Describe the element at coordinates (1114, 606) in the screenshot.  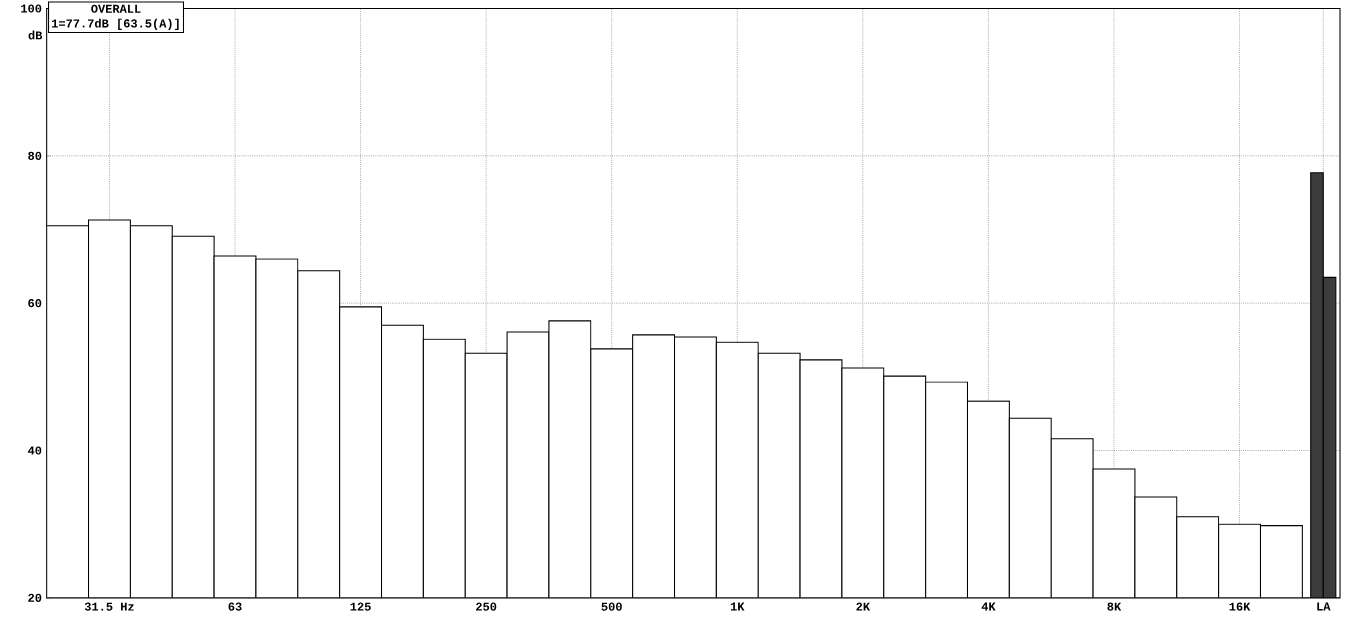
I see `x-tick-label: 8K` at that location.